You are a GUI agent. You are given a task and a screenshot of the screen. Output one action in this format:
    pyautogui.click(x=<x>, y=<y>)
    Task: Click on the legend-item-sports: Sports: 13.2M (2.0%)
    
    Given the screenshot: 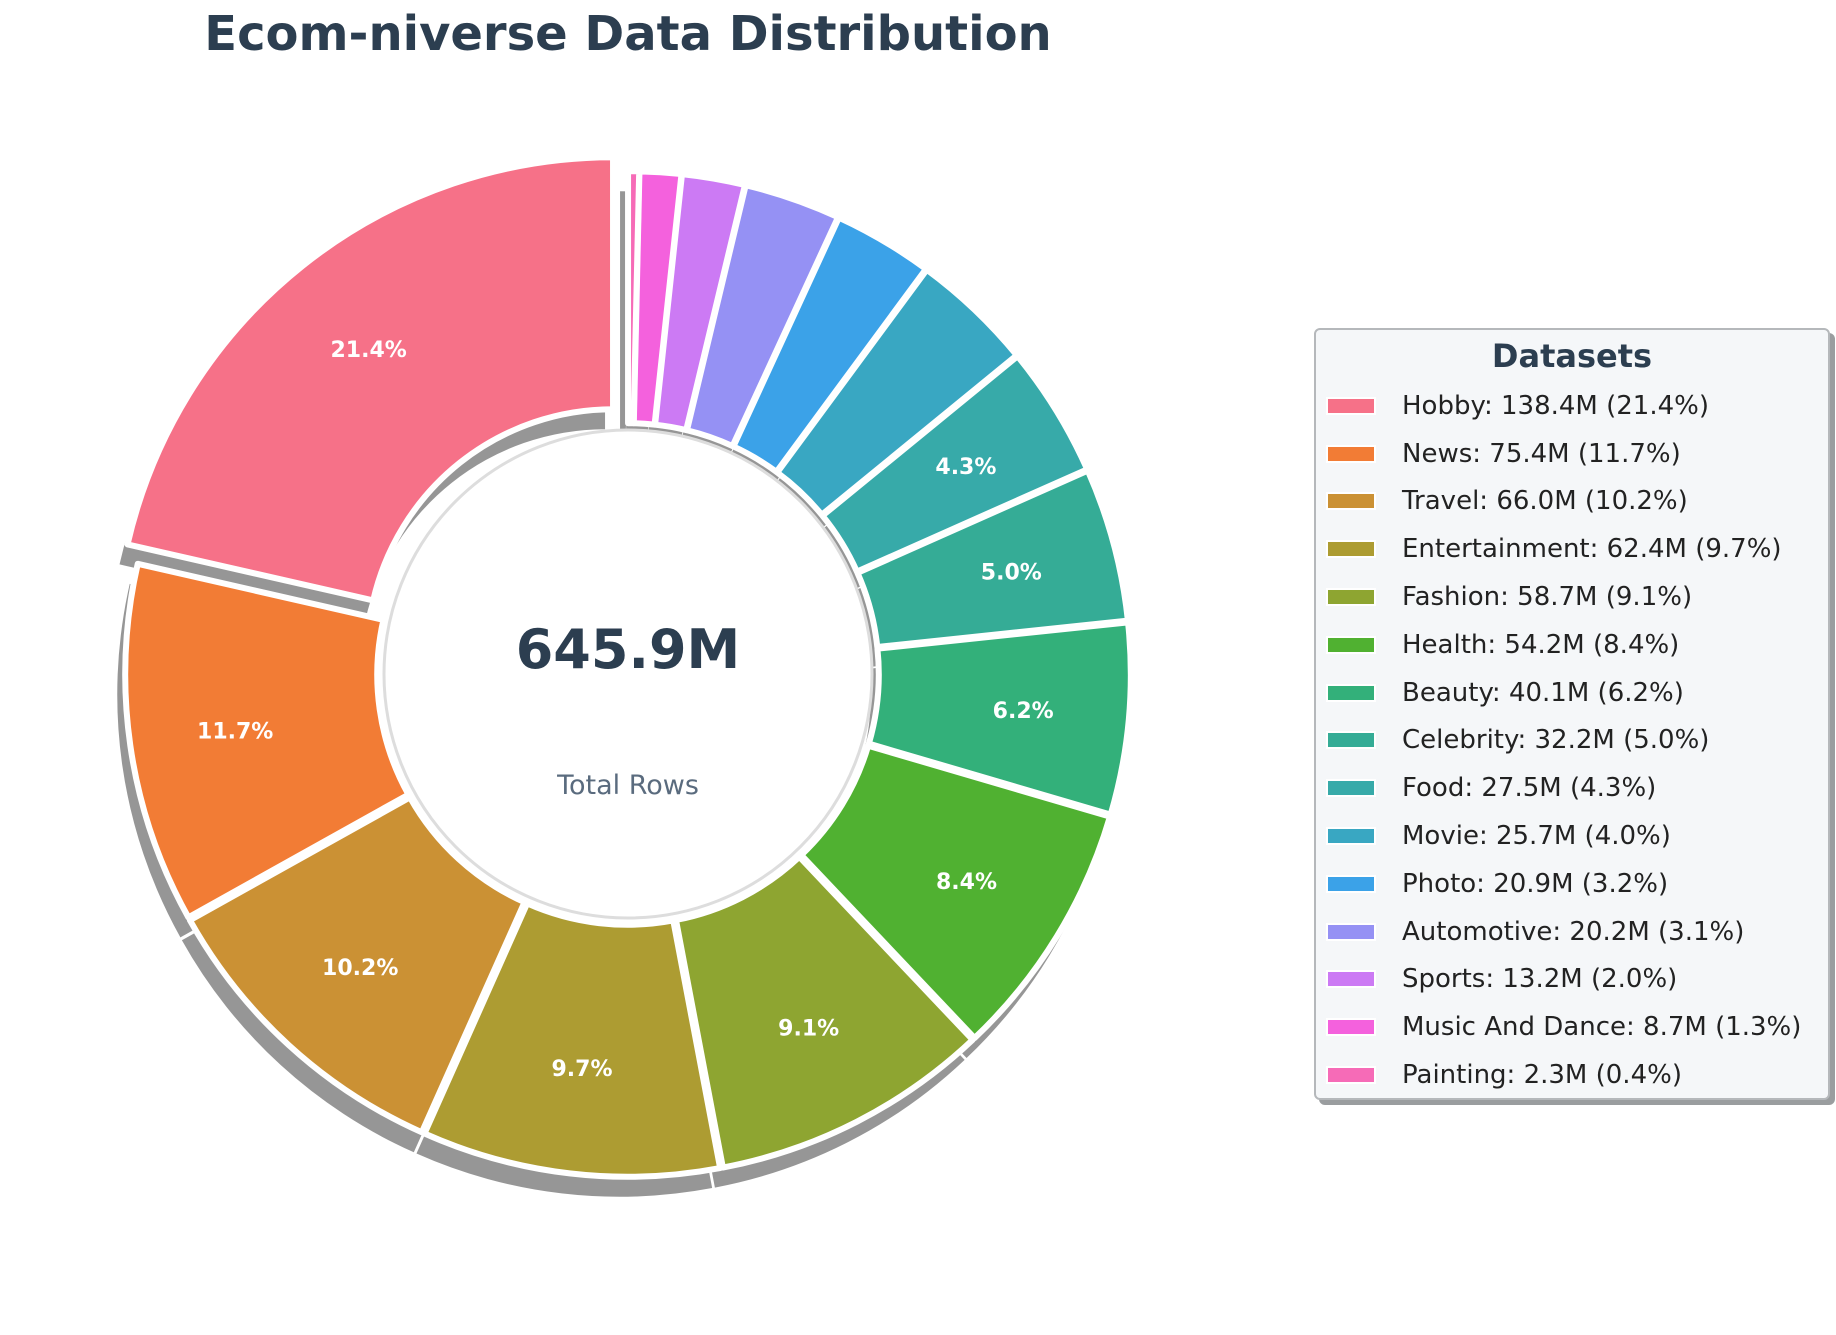 What is the action you would take?
    pyautogui.click(x=1572, y=980)
    